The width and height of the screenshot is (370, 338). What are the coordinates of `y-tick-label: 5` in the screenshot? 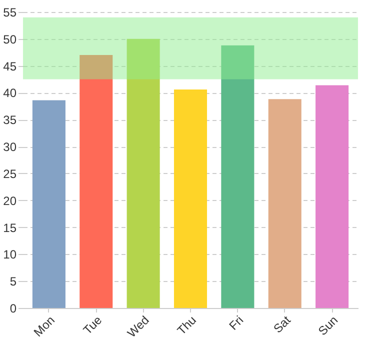 It's located at (13, 281).